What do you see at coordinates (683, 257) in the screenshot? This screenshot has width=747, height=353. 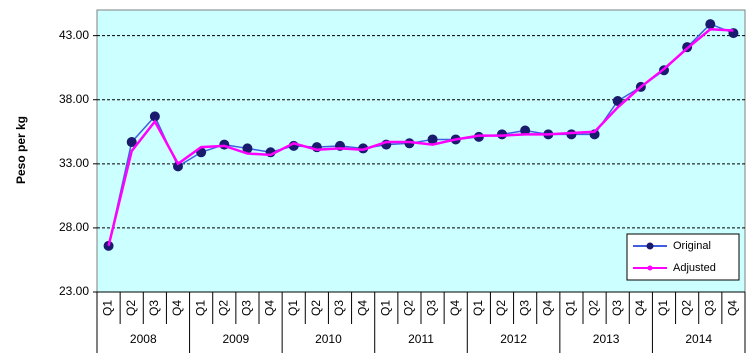 I see `legend-box` at bounding box center [683, 257].